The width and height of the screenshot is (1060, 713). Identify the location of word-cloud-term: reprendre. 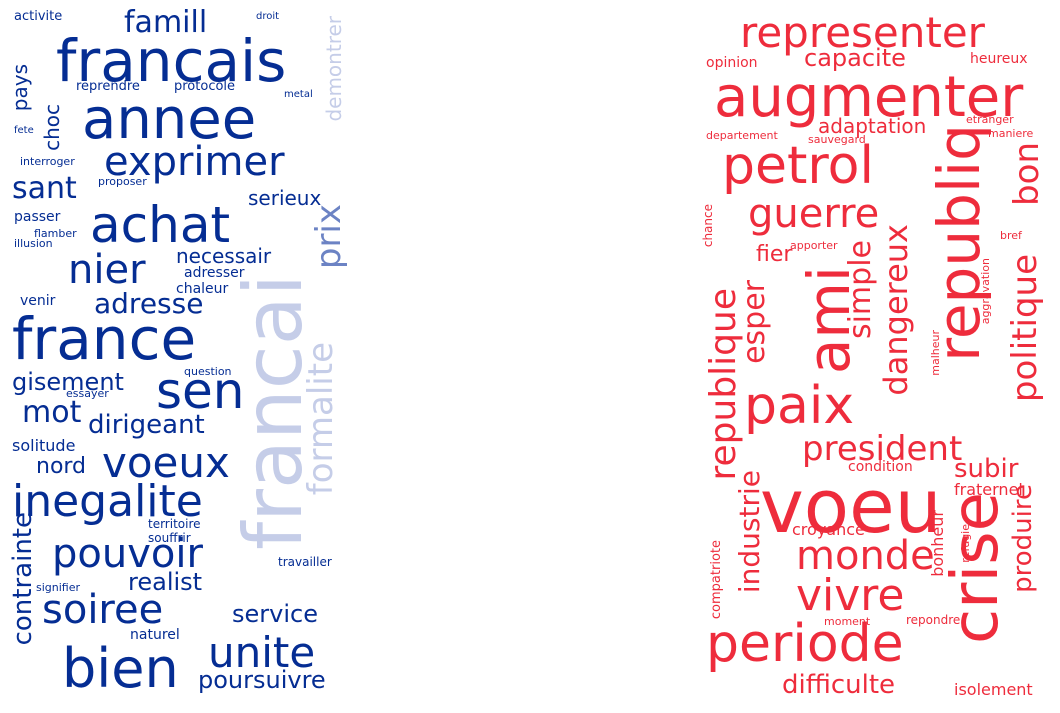
(108, 86).